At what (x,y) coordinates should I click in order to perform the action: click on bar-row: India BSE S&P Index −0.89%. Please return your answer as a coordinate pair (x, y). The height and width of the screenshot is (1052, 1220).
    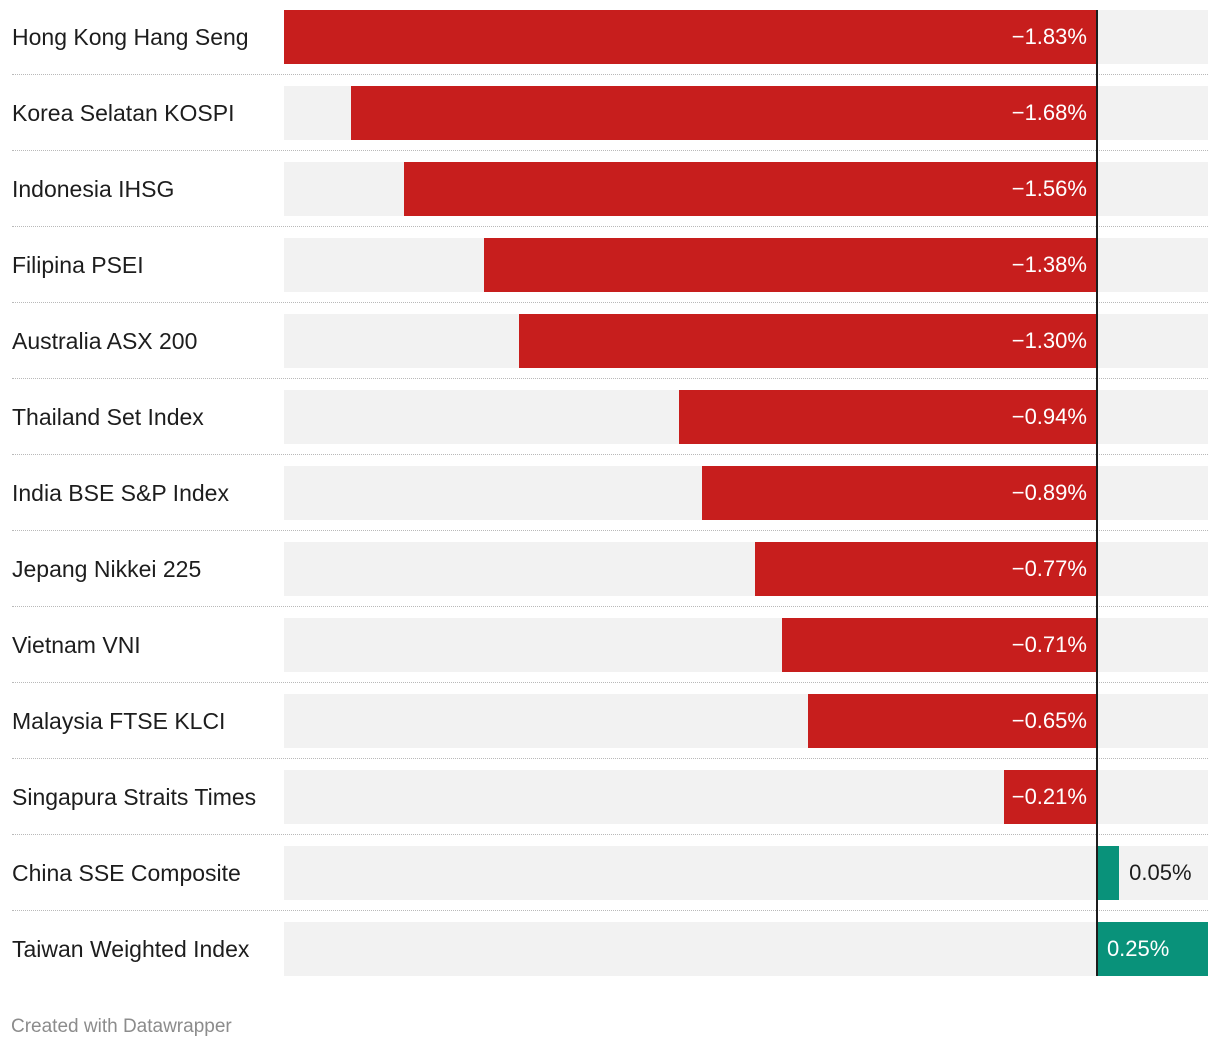
    Looking at the image, I should click on (610, 504).